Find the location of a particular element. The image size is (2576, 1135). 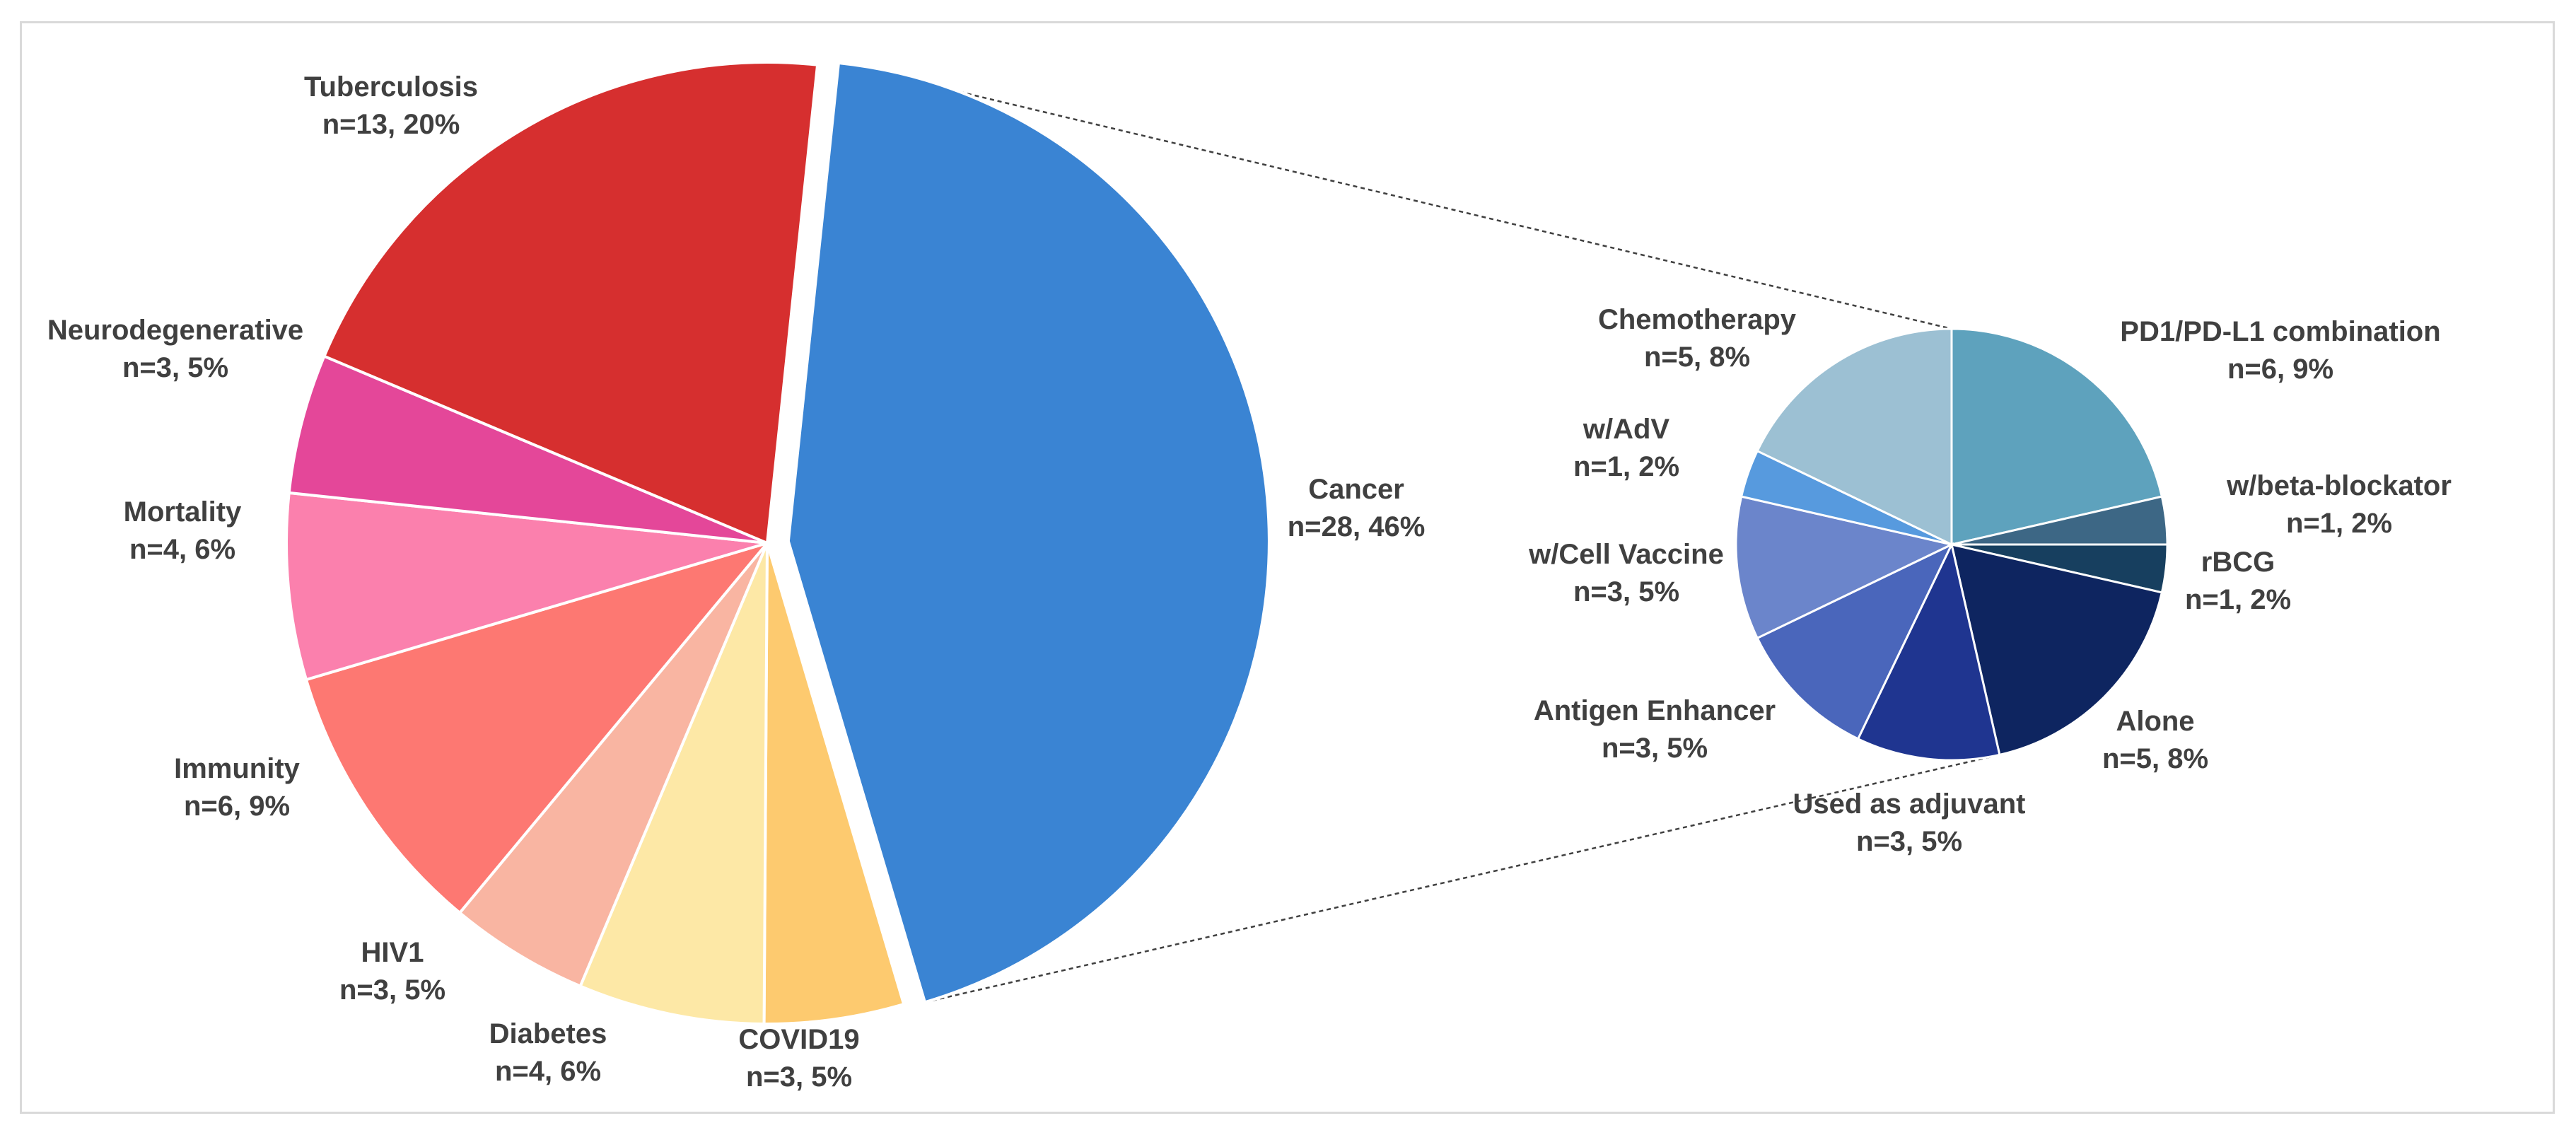

connector-line-top is located at coordinates (1395, 196).